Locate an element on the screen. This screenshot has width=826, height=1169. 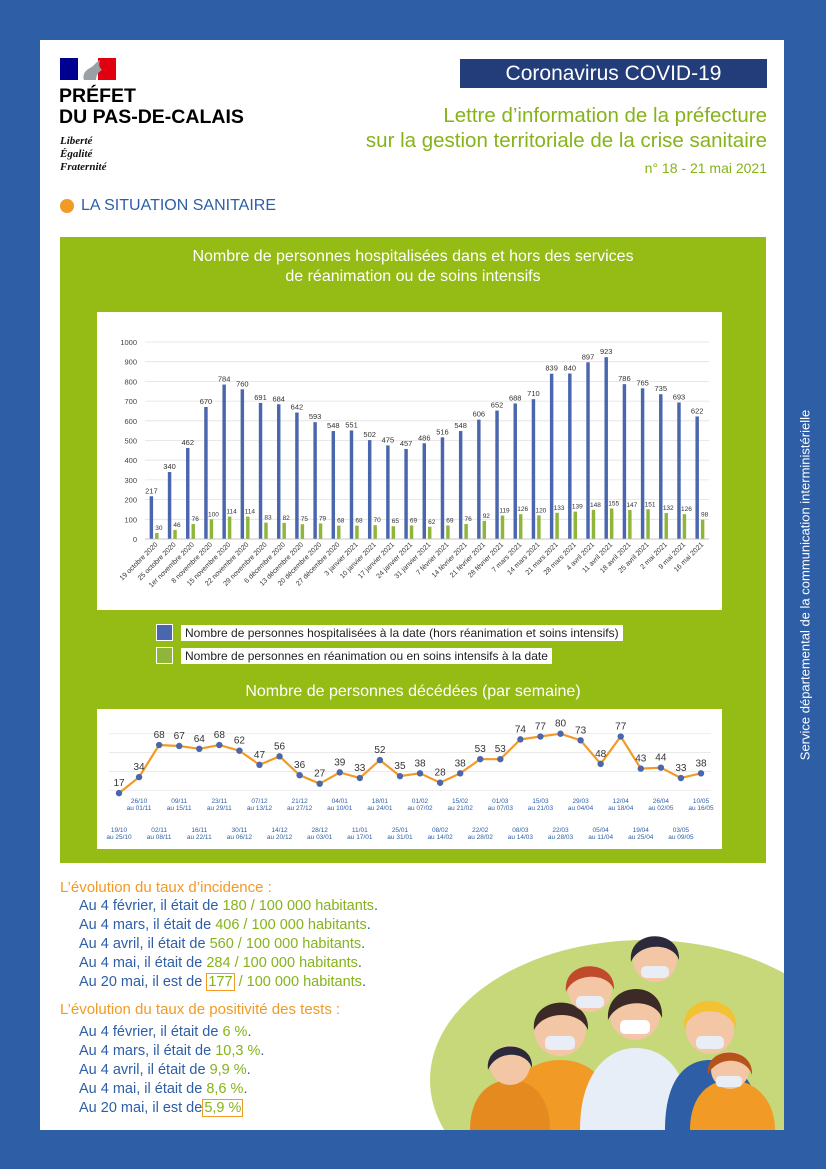
bar-value-label: 76 is located at coordinates (196, 519).